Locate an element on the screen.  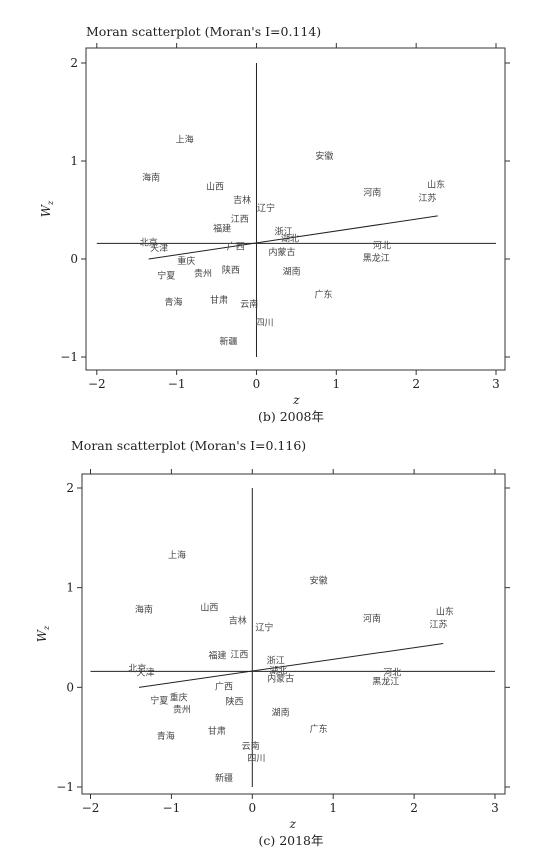
p2-province-point: 海南 is located at coordinates (144, 610).